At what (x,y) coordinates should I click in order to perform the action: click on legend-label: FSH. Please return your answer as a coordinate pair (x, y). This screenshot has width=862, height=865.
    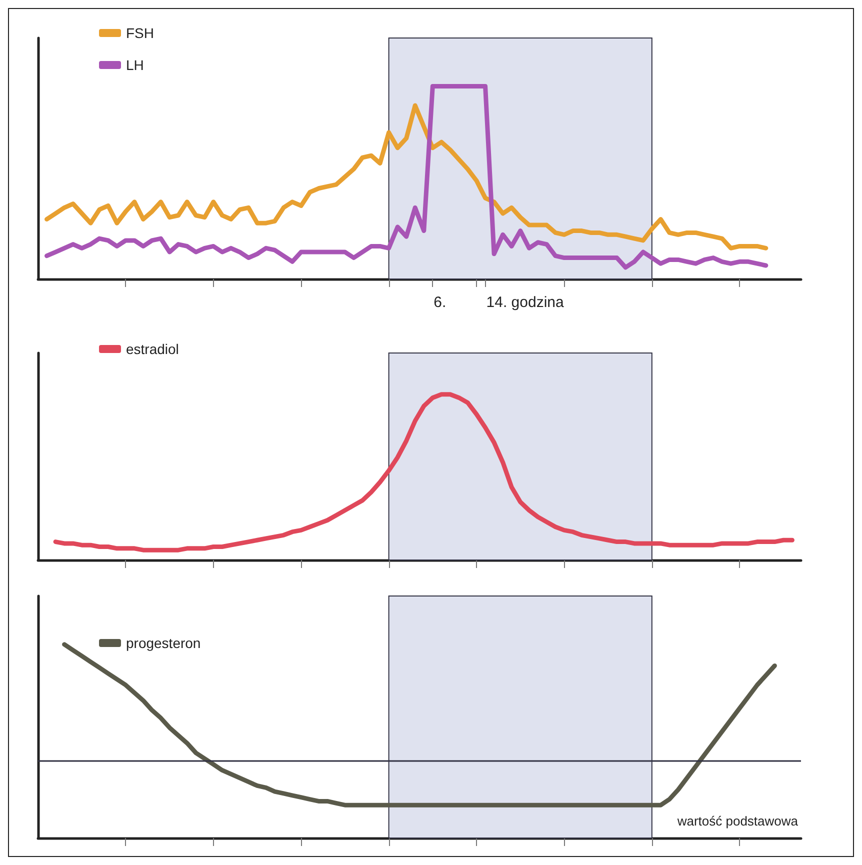
    Looking at the image, I should click on (140, 33).